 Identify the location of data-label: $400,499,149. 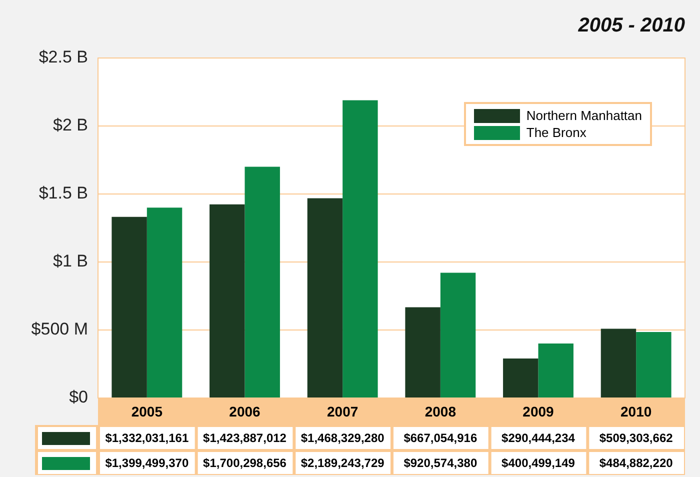
(539, 463).